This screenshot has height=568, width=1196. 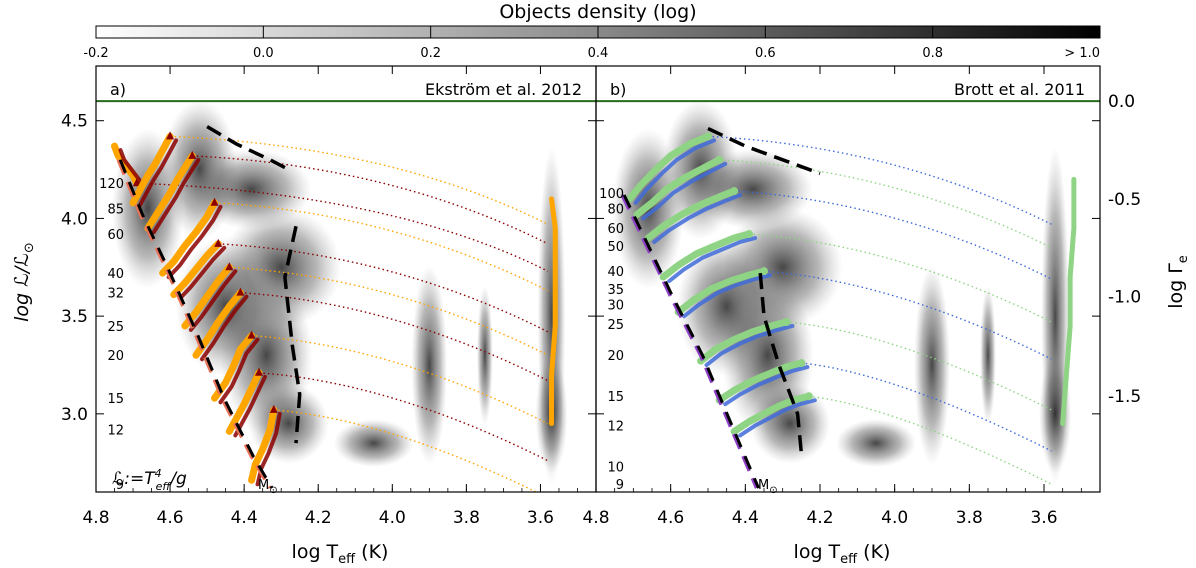 I want to click on mass-label: 120, so click(x=111, y=184).